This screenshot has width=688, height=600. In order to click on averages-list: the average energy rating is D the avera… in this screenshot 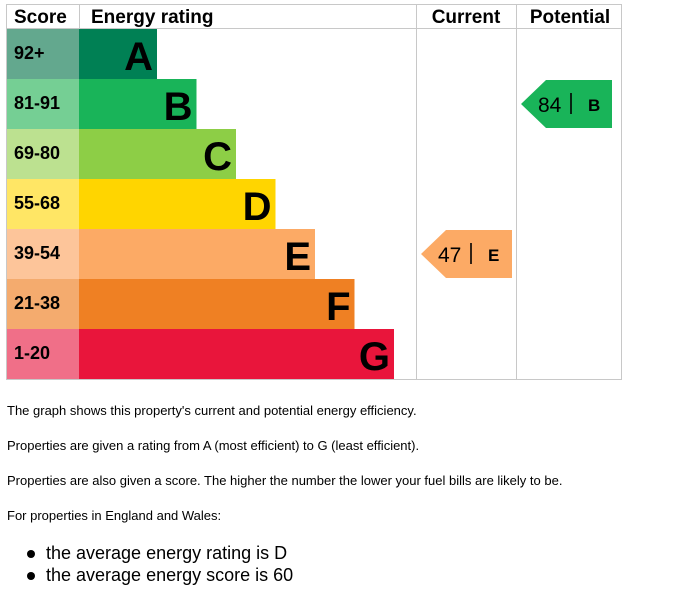, I will do `click(158, 564)`.